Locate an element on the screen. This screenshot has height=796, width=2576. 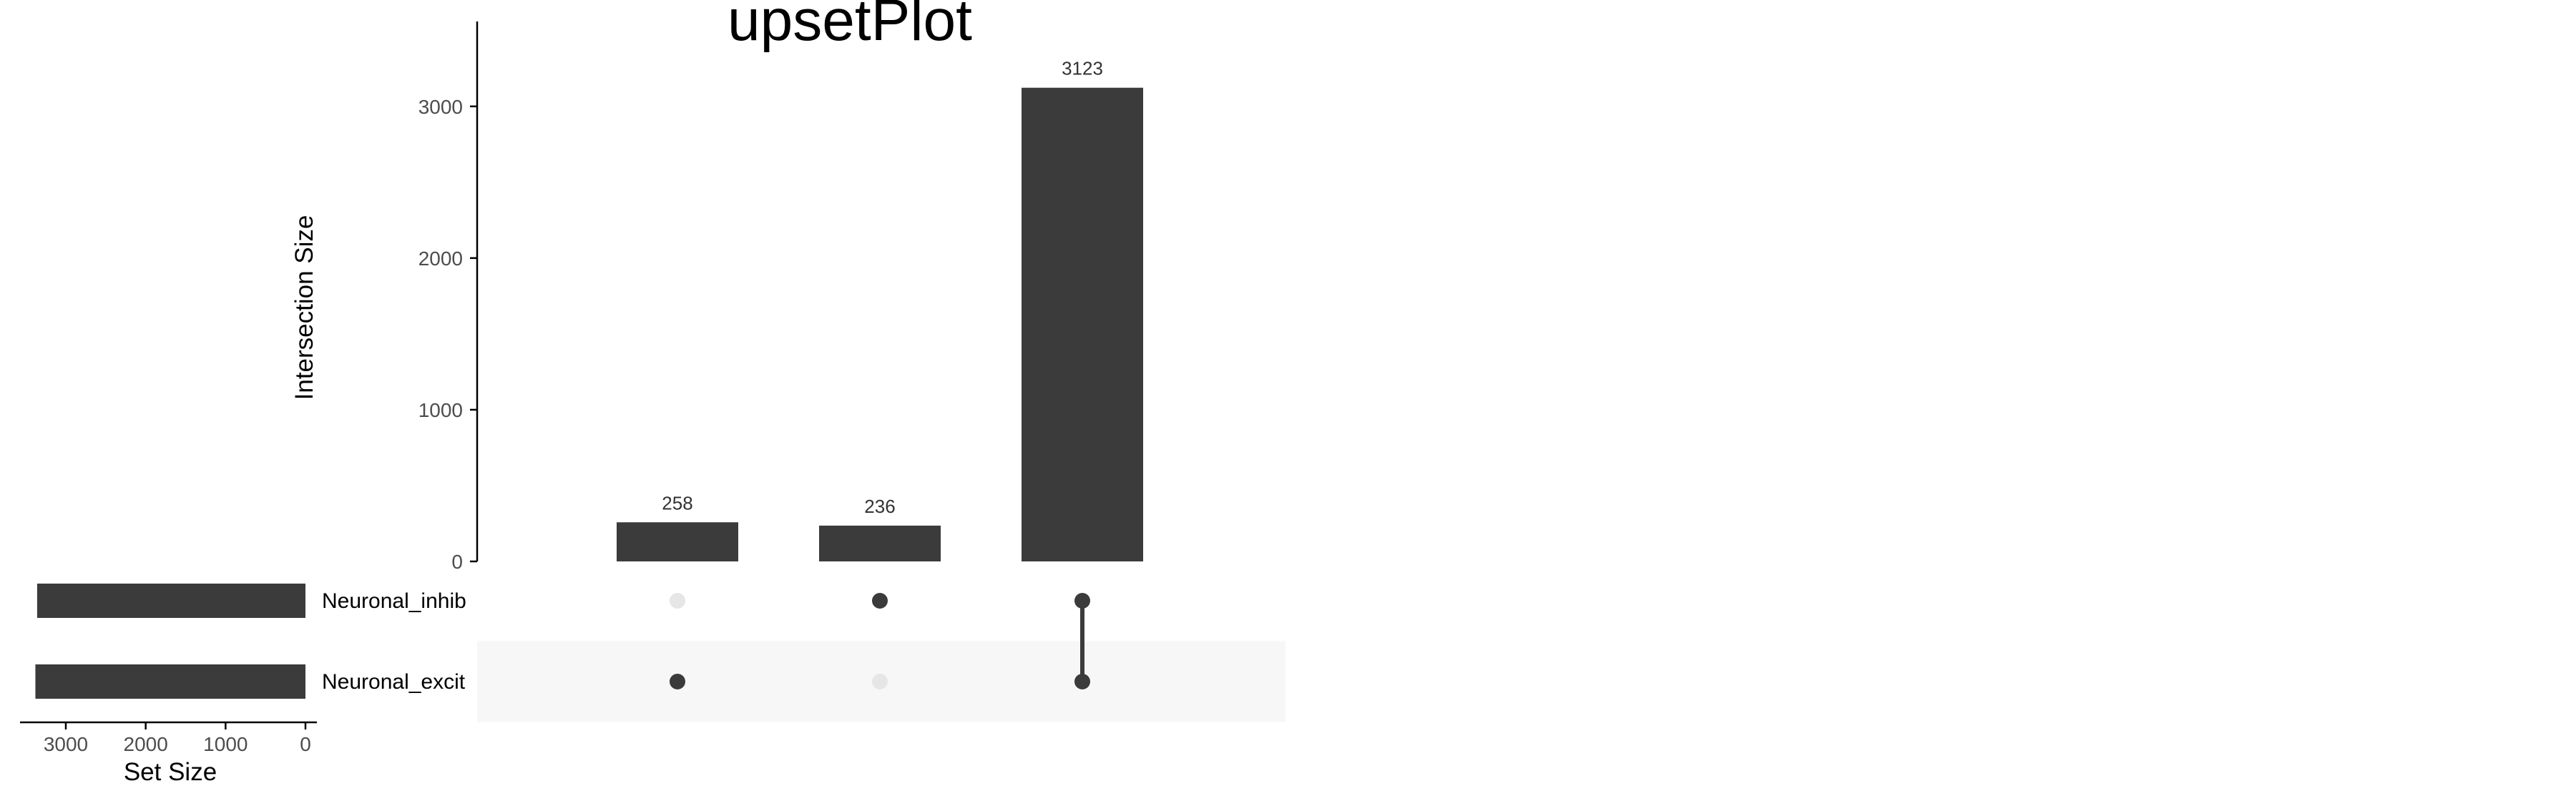
set-name-labels: Neuronal_inhib Neuronal_excit is located at coordinates (394, 641).